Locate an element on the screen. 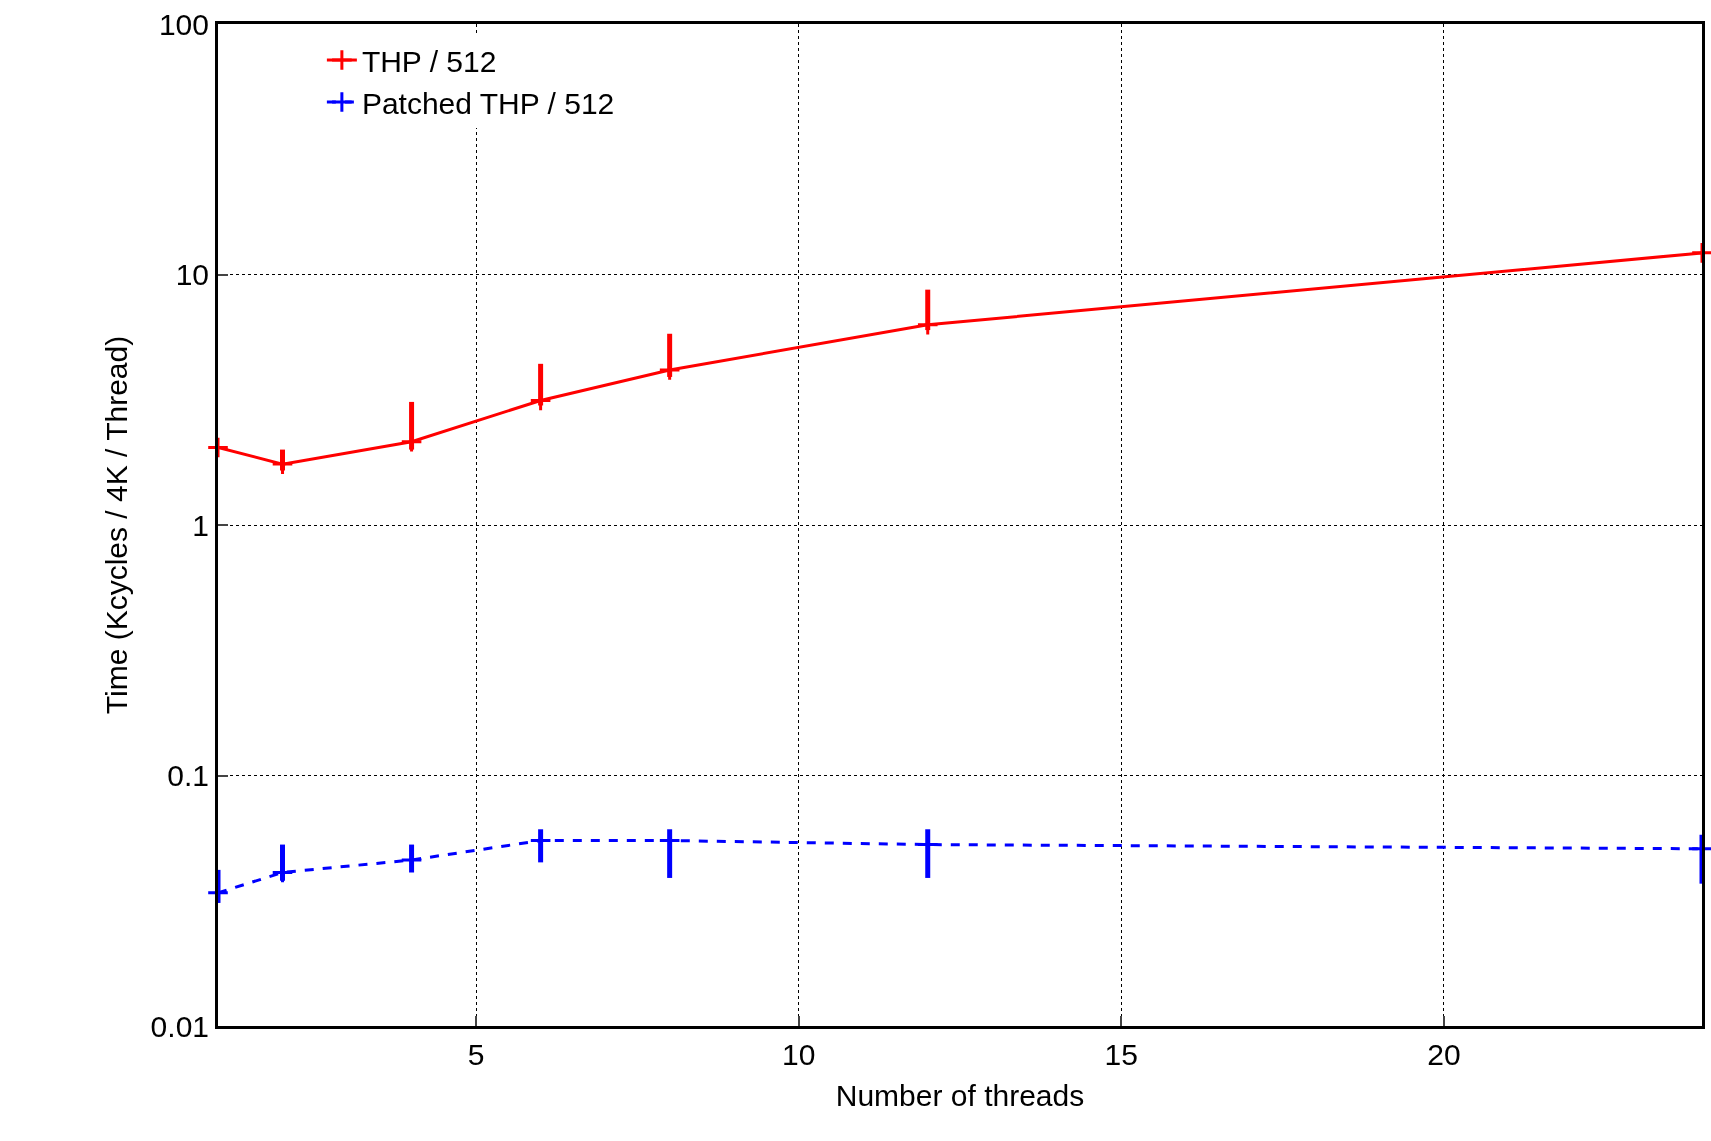 The width and height of the screenshot is (1711, 1141). y-tick-label: 0.01 is located at coordinates (179, 1026).